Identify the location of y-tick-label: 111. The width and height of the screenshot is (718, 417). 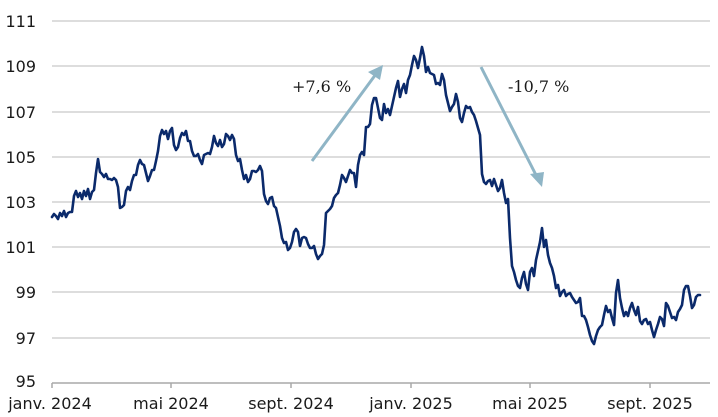
(20, 21).